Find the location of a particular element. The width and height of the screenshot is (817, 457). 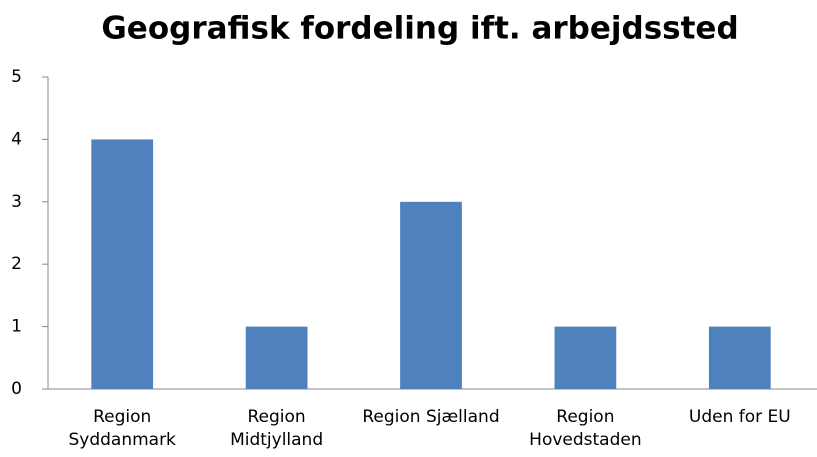

y-tick-label: 1 is located at coordinates (16, 327).